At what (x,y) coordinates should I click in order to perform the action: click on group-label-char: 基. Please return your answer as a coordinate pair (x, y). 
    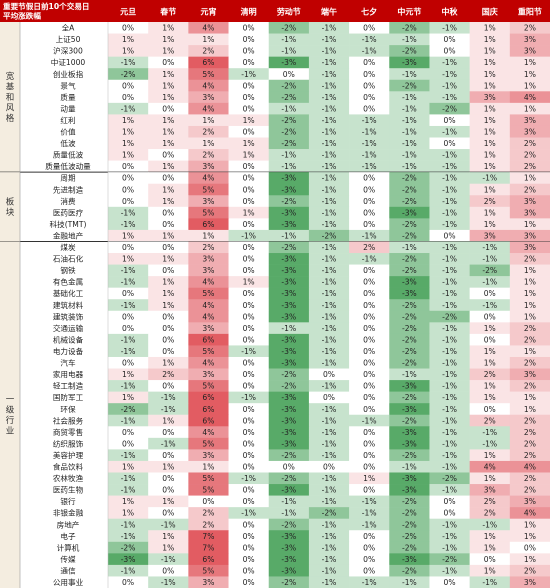
    Looking at the image, I should click on (10, 87).